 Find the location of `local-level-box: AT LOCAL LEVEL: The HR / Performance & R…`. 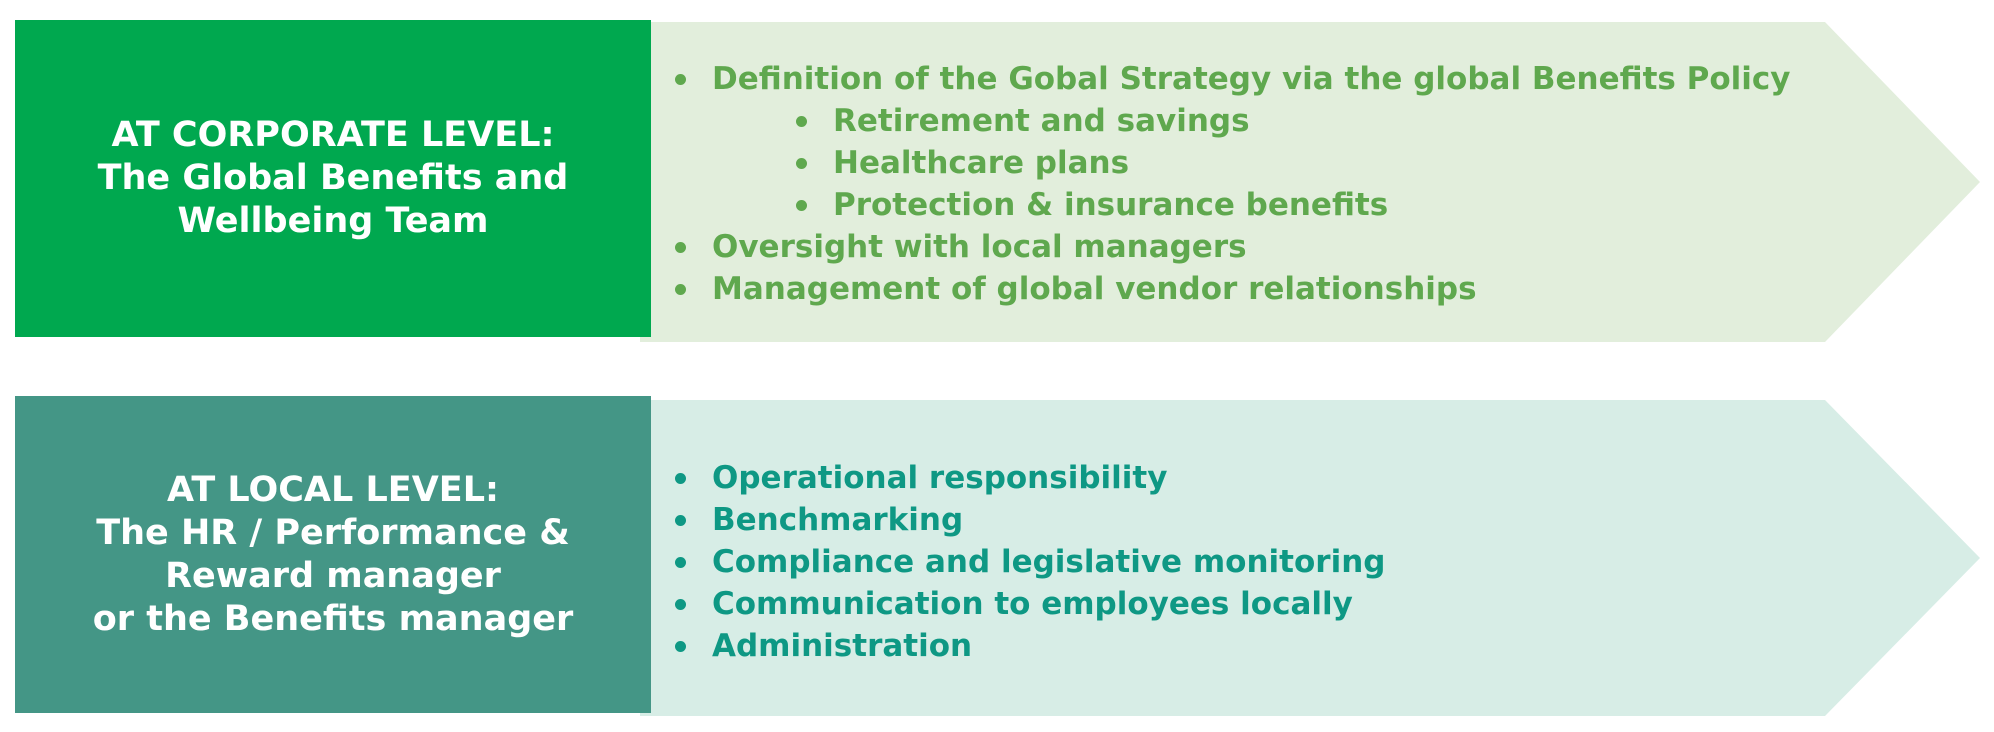

local-level-box: AT LOCAL LEVEL: The HR / Performance & R… is located at coordinates (333, 554).